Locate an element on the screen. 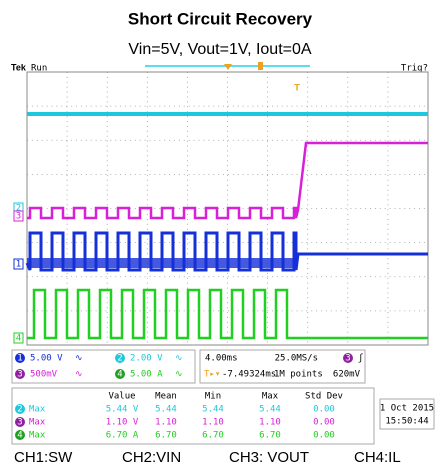 The height and width of the screenshot is (468, 441). measurement-cell: 6.70 A is located at coordinates (122, 436).